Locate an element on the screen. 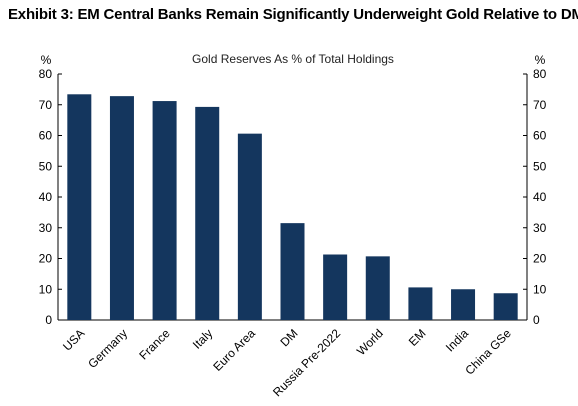 This screenshot has height=406, width=578. x-tick-label: India is located at coordinates (457, 340).